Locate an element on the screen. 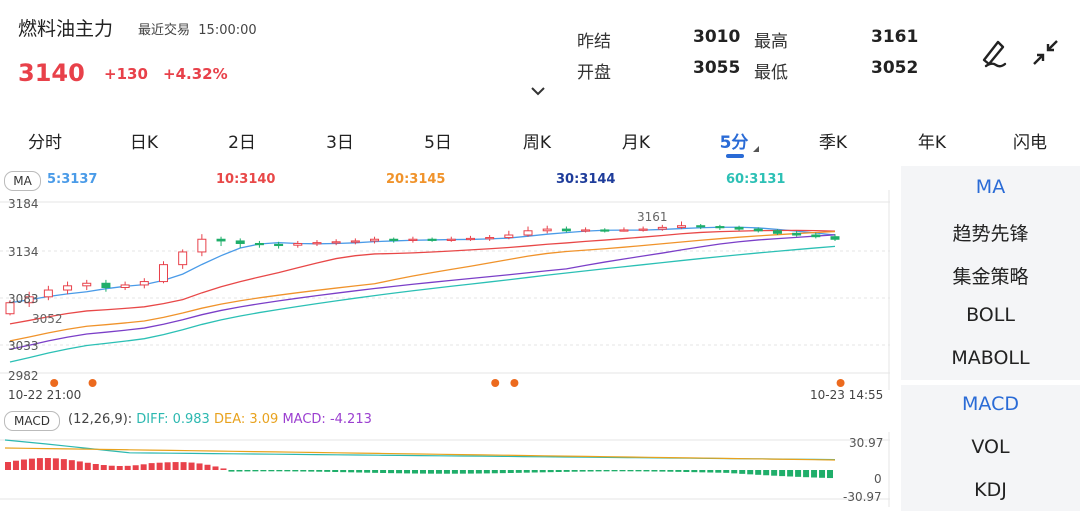 The height and width of the screenshot is (511, 1080). sidebar-item-maboll: MABOLL is located at coordinates (990, 358).